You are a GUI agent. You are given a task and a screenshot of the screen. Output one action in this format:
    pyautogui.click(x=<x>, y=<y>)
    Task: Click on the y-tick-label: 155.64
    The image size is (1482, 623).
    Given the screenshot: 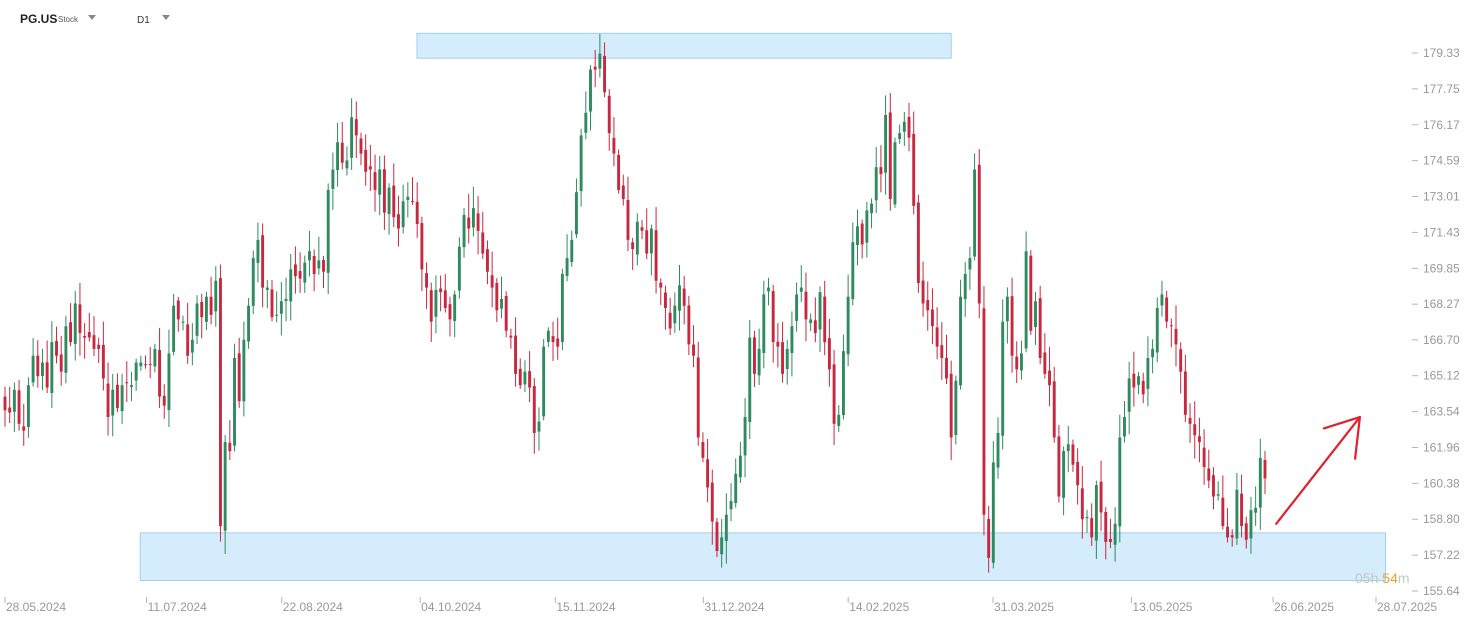 What is the action you would take?
    pyautogui.click(x=1441, y=591)
    